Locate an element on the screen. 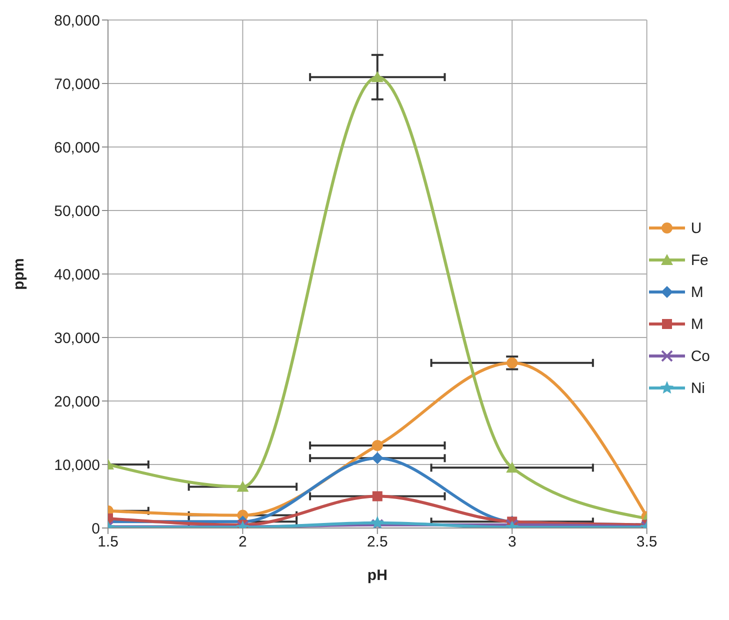  x-tick-label: 1.5 is located at coordinates (108, 542).